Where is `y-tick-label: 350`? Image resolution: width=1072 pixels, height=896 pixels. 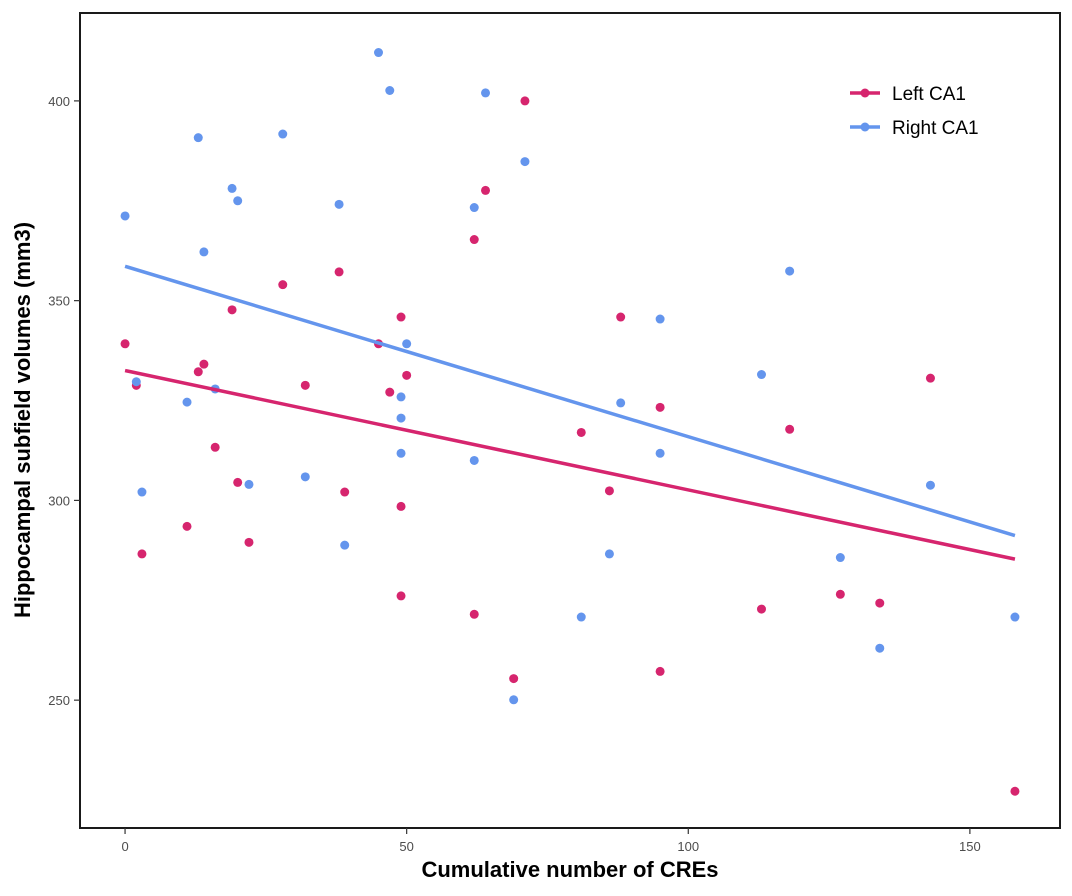
y-tick-label: 350 is located at coordinates (59, 301).